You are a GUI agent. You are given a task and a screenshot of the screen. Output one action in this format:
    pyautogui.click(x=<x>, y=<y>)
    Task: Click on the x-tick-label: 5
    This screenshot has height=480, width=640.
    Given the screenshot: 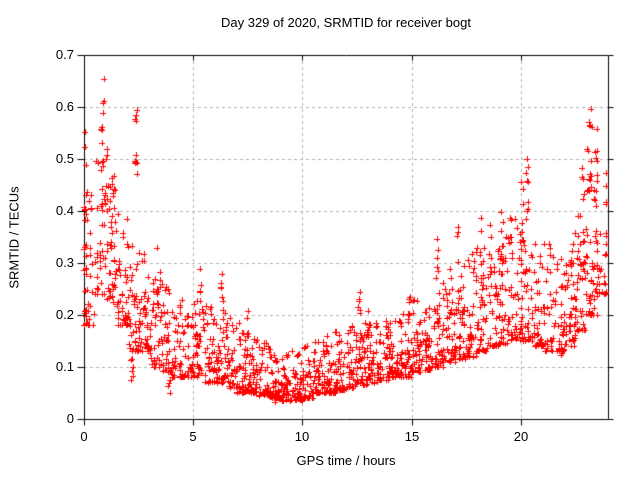 What is the action you would take?
    pyautogui.click(x=193, y=436)
    